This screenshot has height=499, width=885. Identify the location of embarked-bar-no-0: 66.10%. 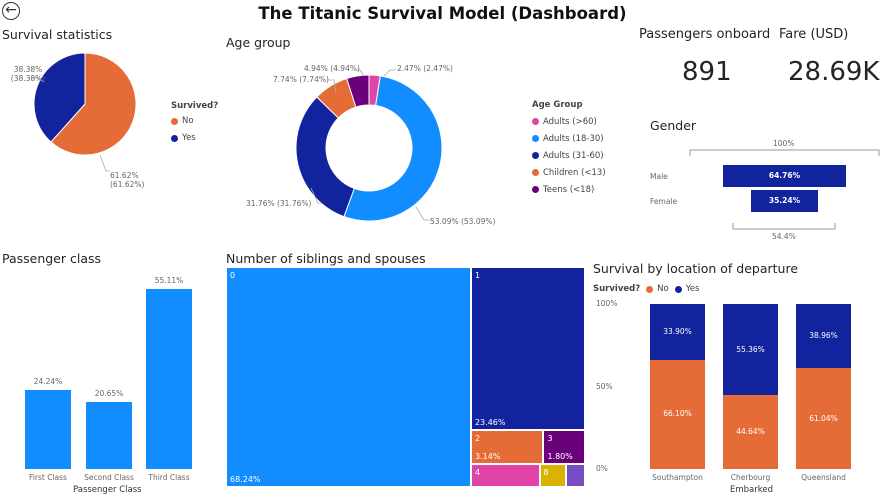
(677, 414).